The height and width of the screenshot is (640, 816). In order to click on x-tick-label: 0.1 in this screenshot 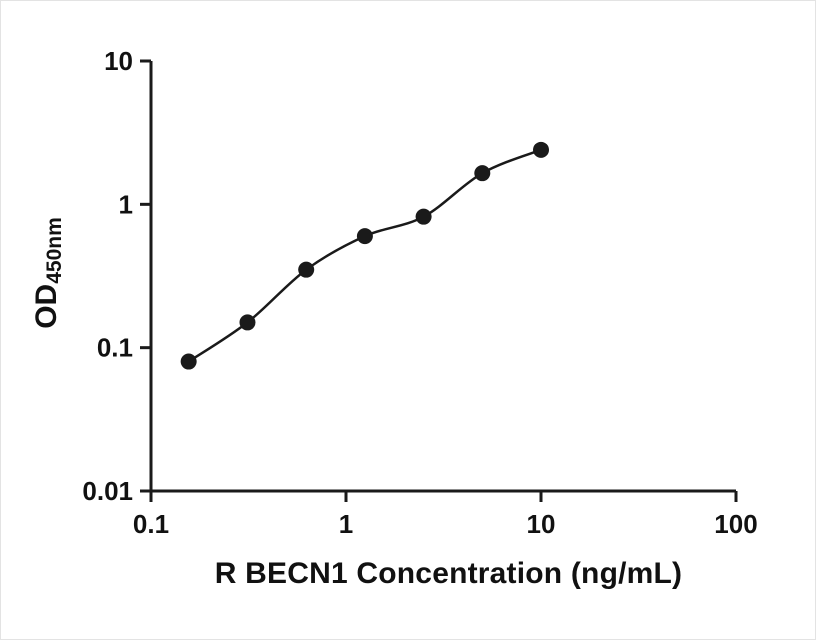, I will do `click(151, 524)`.